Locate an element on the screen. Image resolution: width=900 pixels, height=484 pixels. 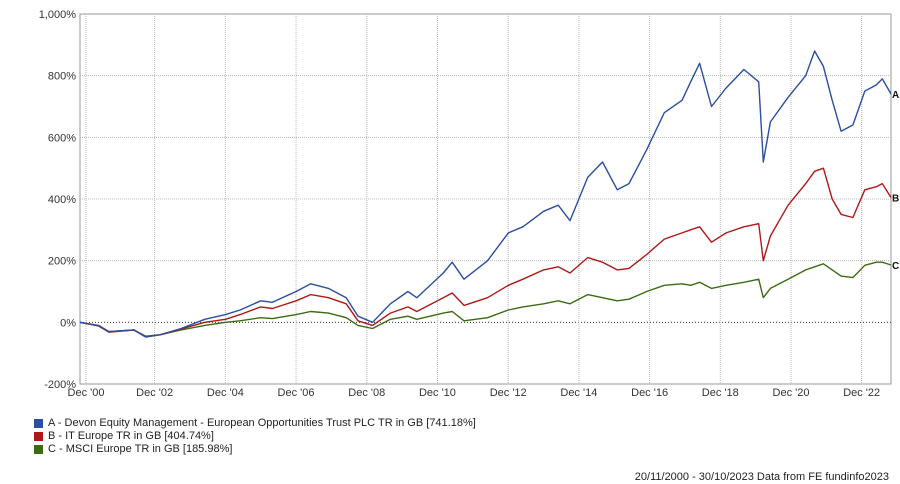
x-tick-label: Dec '08 is located at coordinates (366, 393).